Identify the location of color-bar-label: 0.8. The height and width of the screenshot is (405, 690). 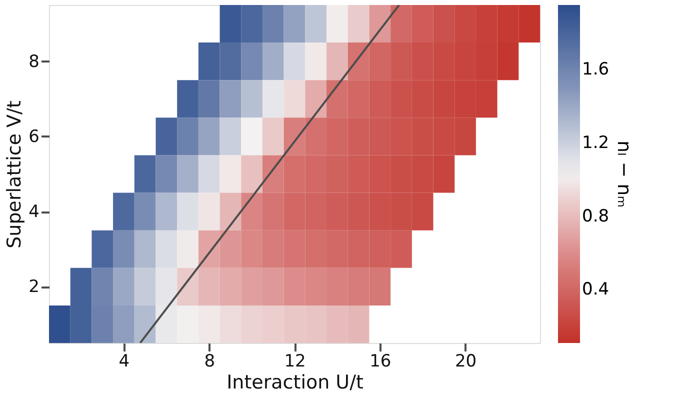
(596, 216).